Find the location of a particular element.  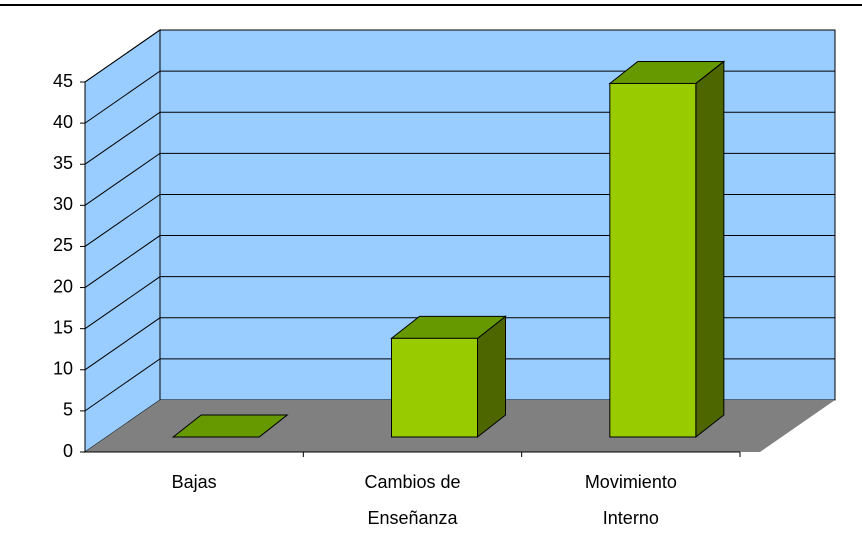

y-tick-label: 25 is located at coordinates (63, 245).